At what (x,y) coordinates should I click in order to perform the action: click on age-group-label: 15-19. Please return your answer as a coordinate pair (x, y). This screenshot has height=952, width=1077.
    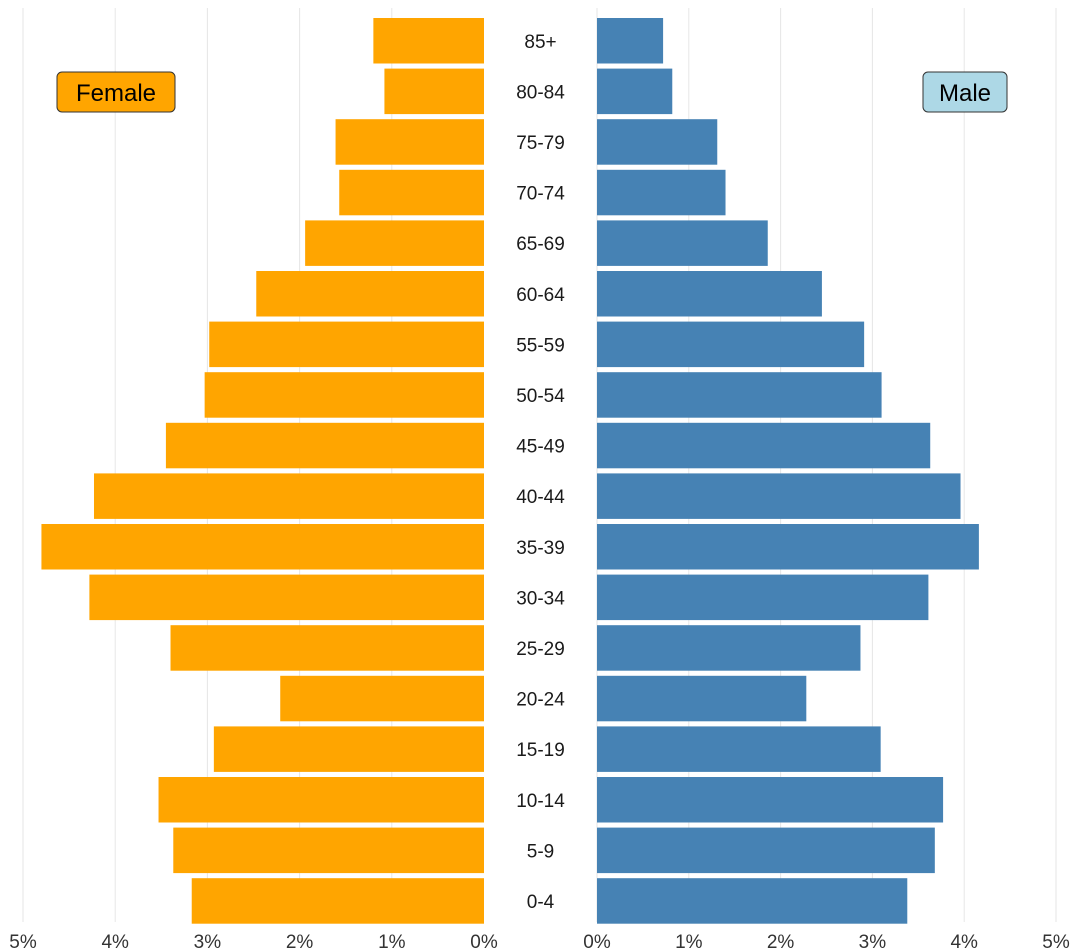
    Looking at the image, I should click on (540, 750).